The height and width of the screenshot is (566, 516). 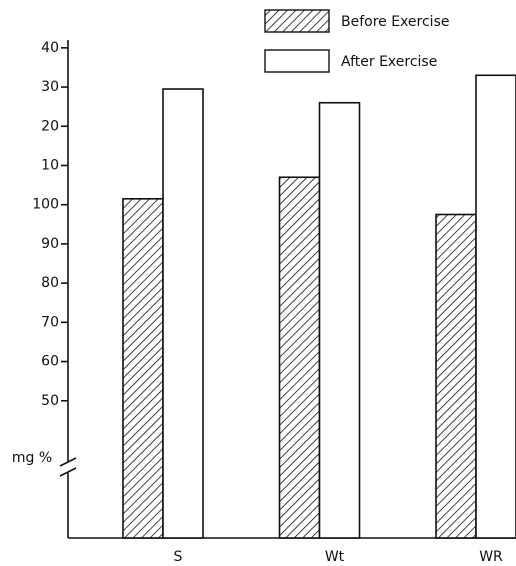 What do you see at coordinates (491, 557) in the screenshot?
I see `x-tick-label: WR` at bounding box center [491, 557].